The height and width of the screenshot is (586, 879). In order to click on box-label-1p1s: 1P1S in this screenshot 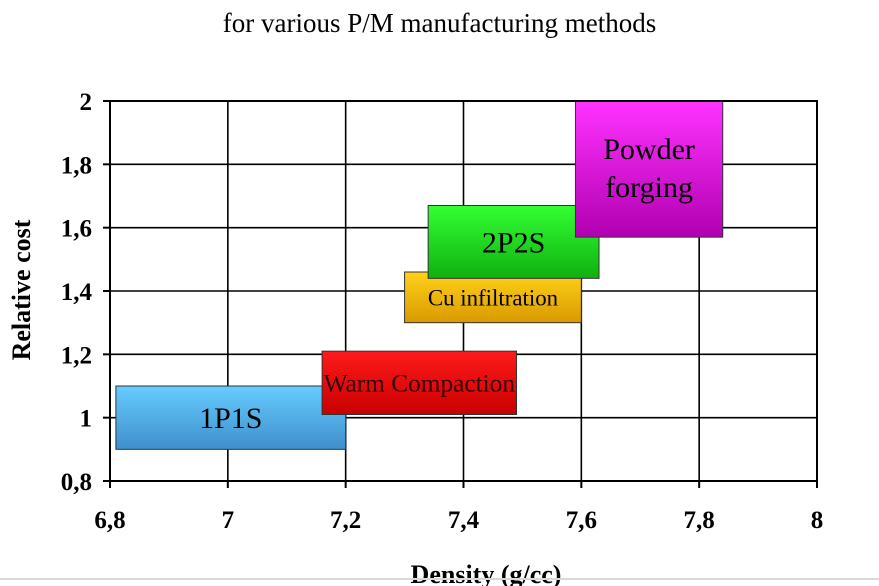, I will do `click(230, 418)`.